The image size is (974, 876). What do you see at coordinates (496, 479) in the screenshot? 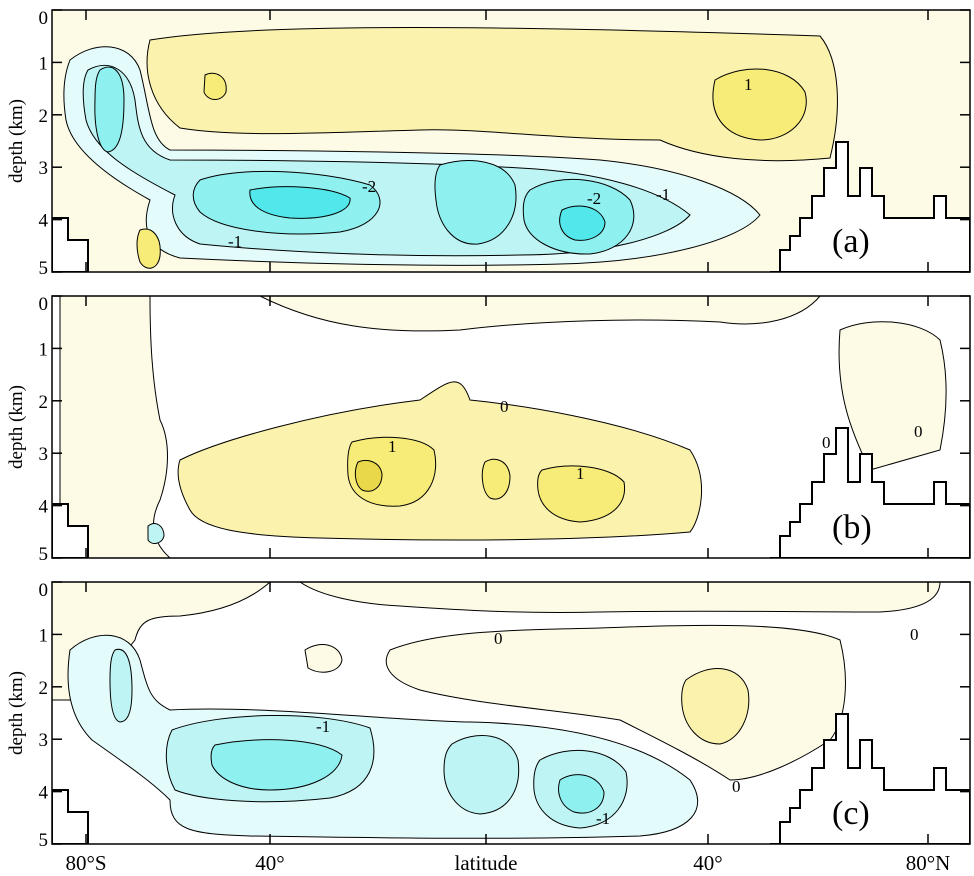
I see `panel-b-positive-core-center` at bounding box center [496, 479].